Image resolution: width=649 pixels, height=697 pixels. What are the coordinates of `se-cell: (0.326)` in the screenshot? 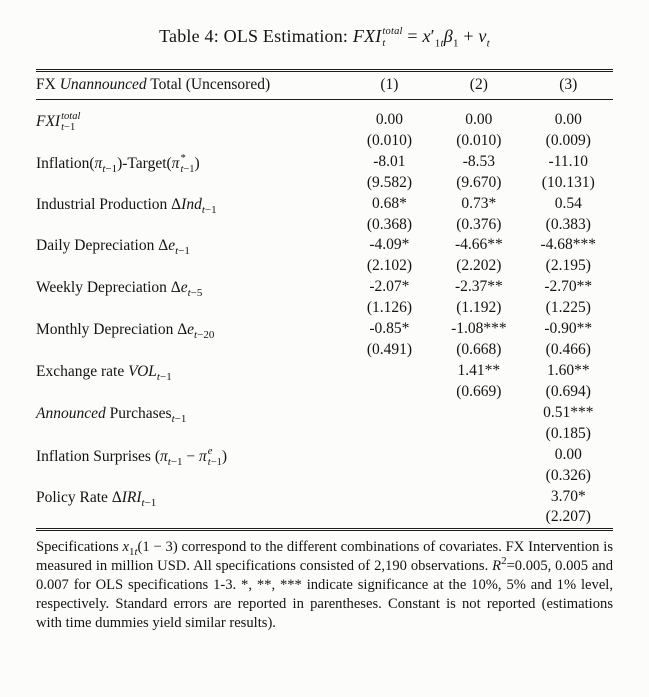 It's located at (568, 475).